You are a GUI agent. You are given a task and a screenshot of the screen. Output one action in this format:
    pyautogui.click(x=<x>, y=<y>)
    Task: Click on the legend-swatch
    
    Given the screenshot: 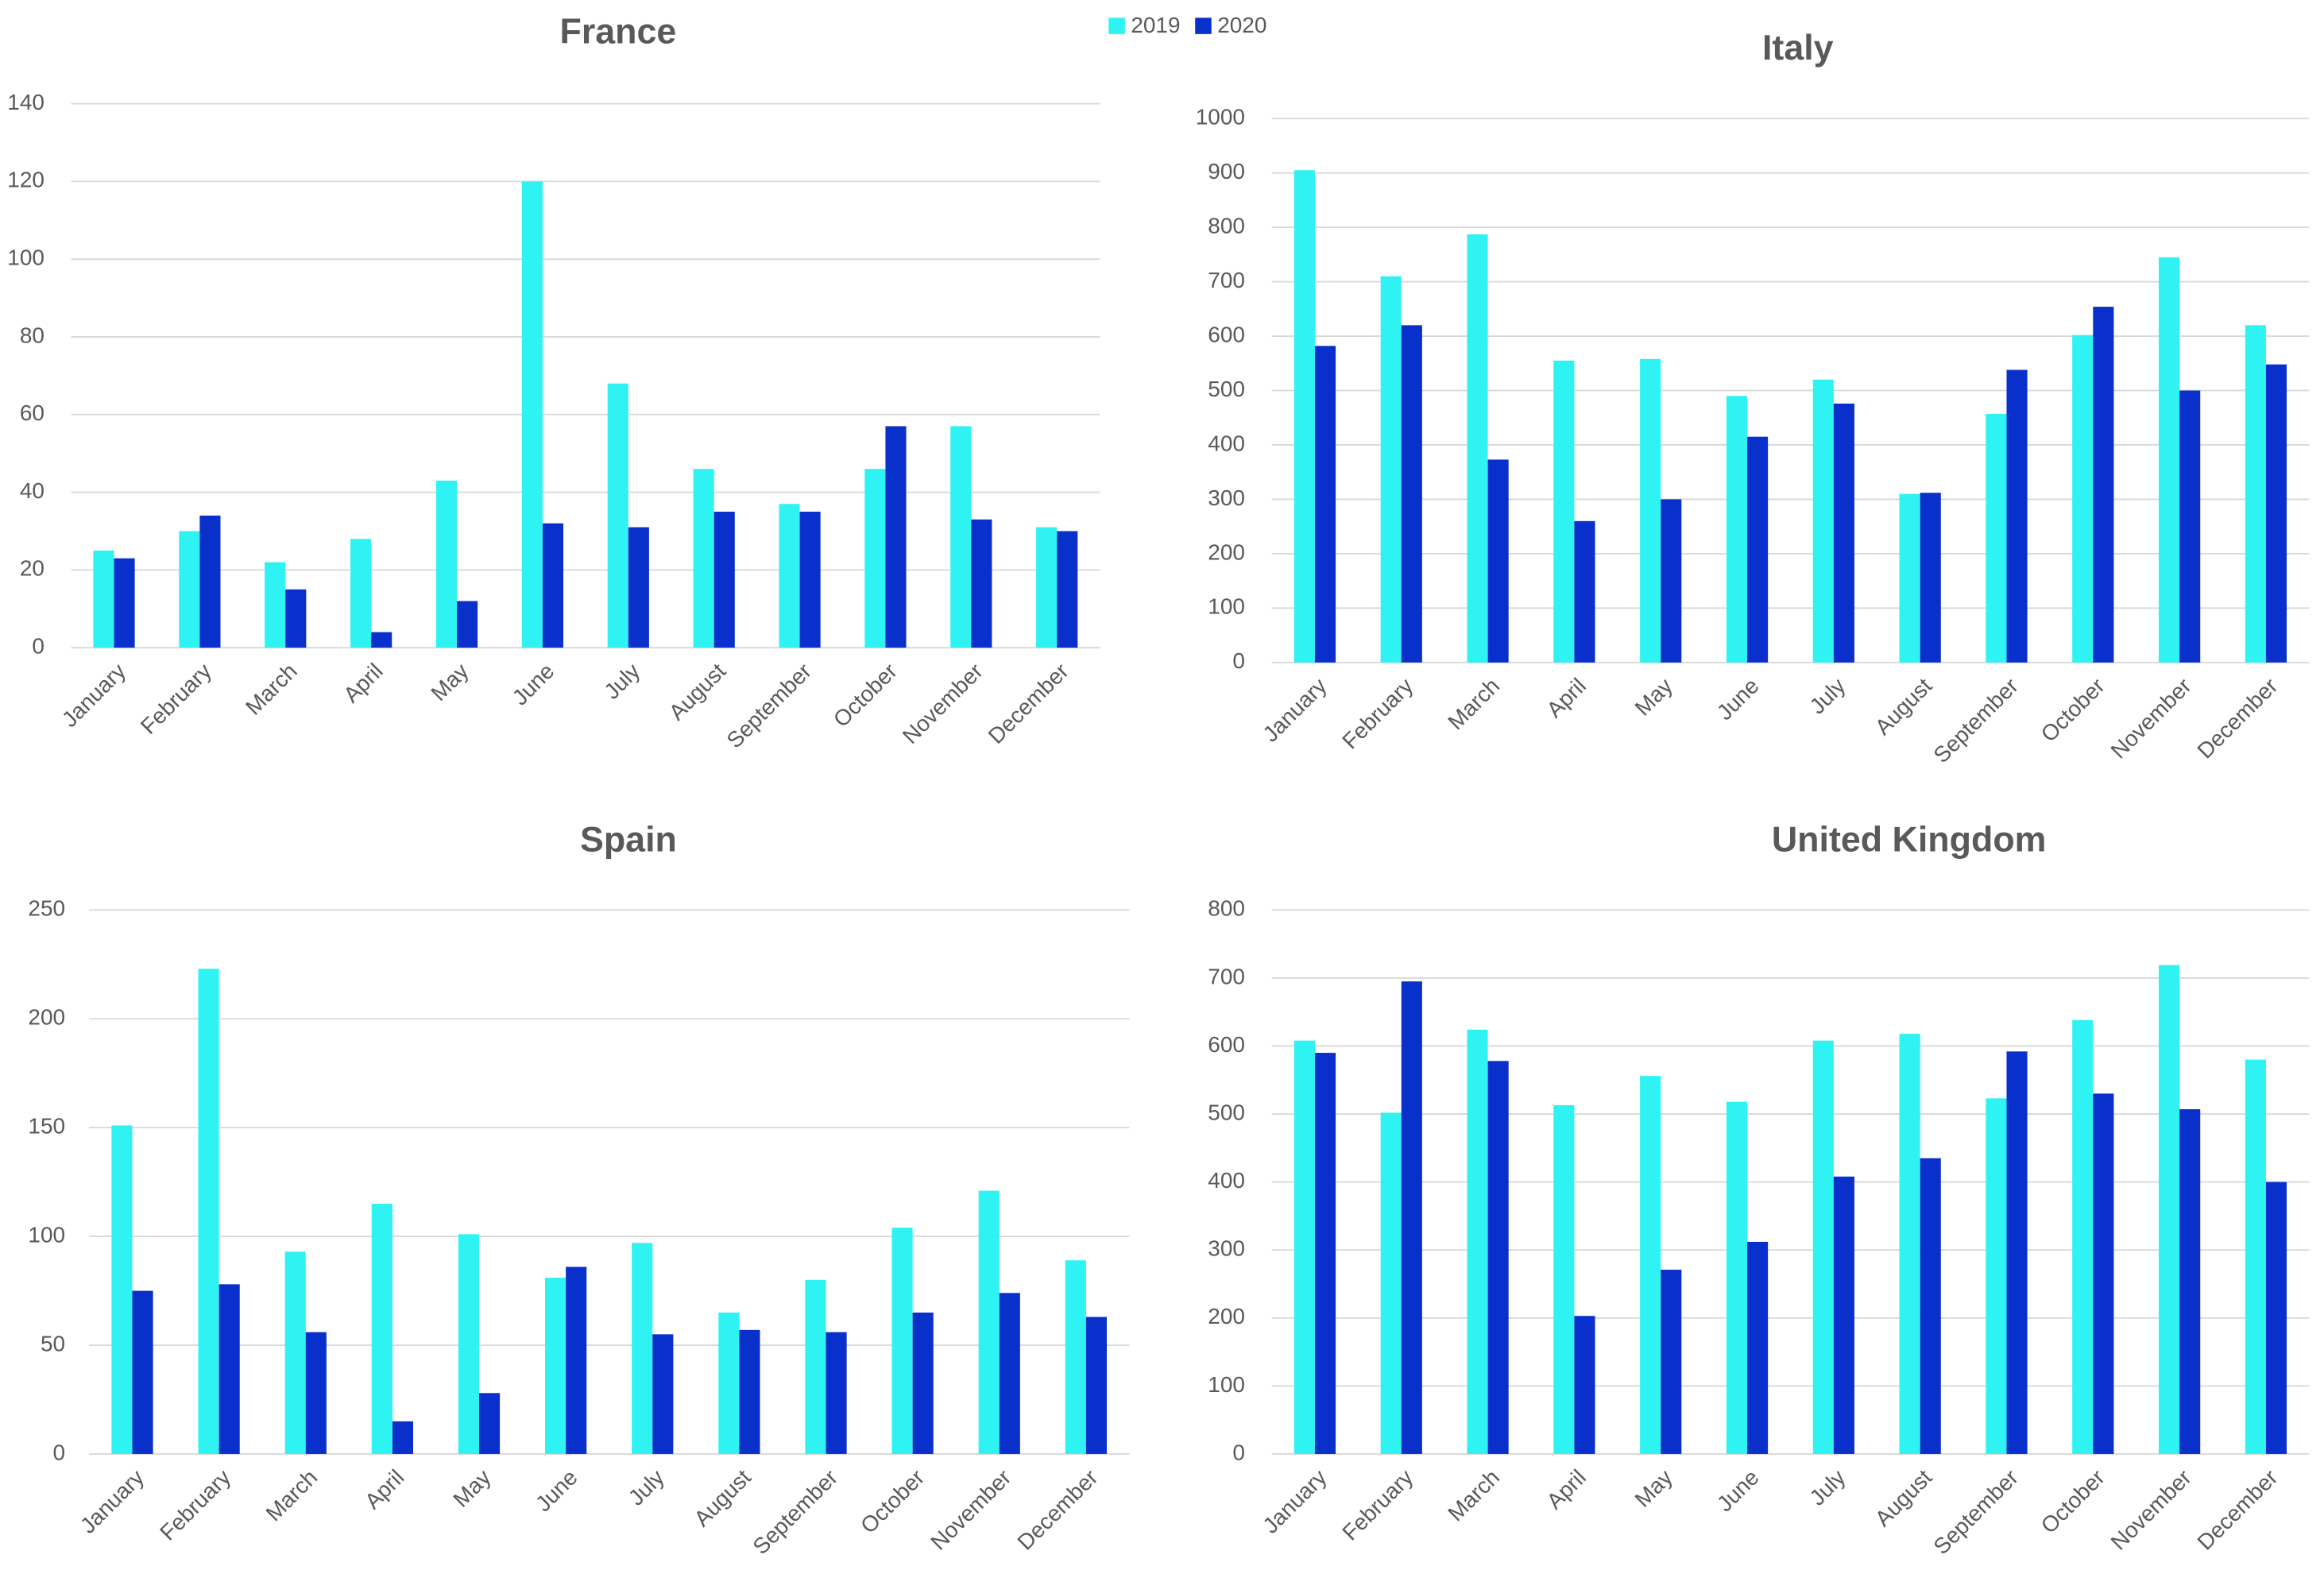 What is the action you would take?
    pyautogui.click(x=1203, y=26)
    